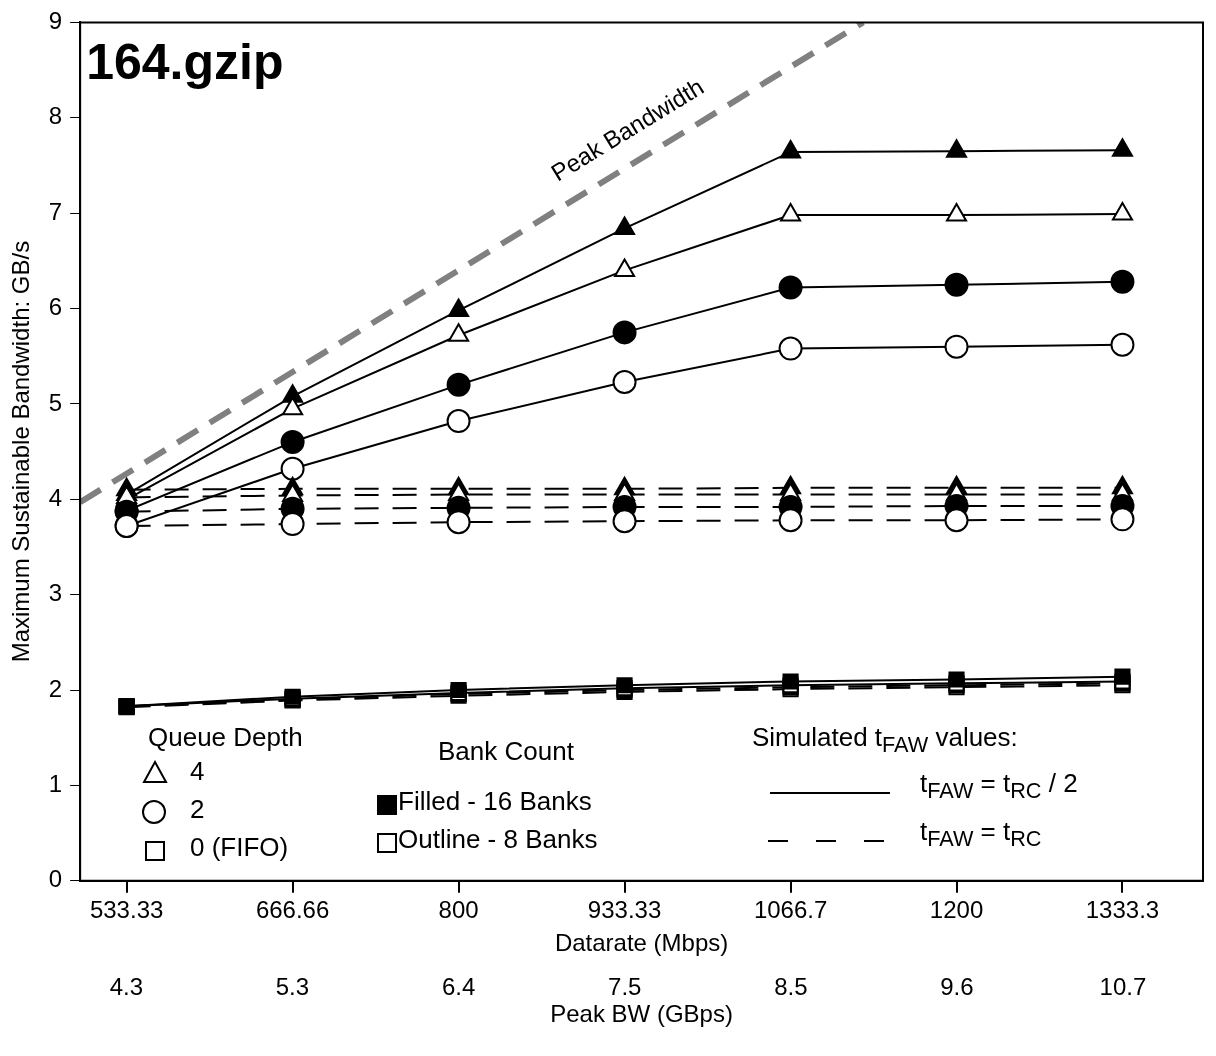 The width and height of the screenshot is (1216, 1056). I want to click on x-tick-label: 533.33, so click(126, 909).